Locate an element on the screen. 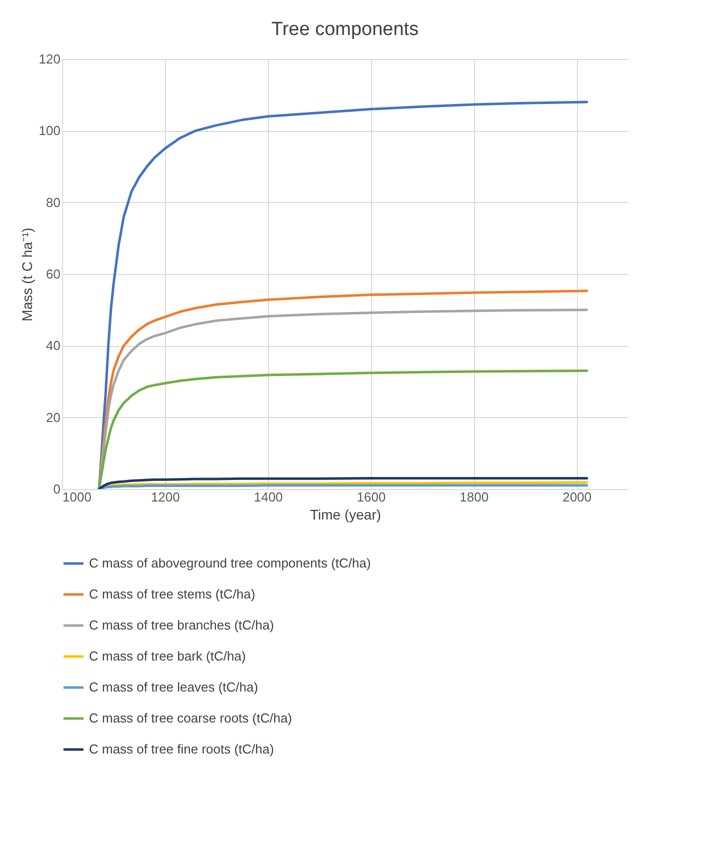 The width and height of the screenshot is (719, 857). y-axis-title: Mass (t C ha⁻¹) is located at coordinates (26, 275).